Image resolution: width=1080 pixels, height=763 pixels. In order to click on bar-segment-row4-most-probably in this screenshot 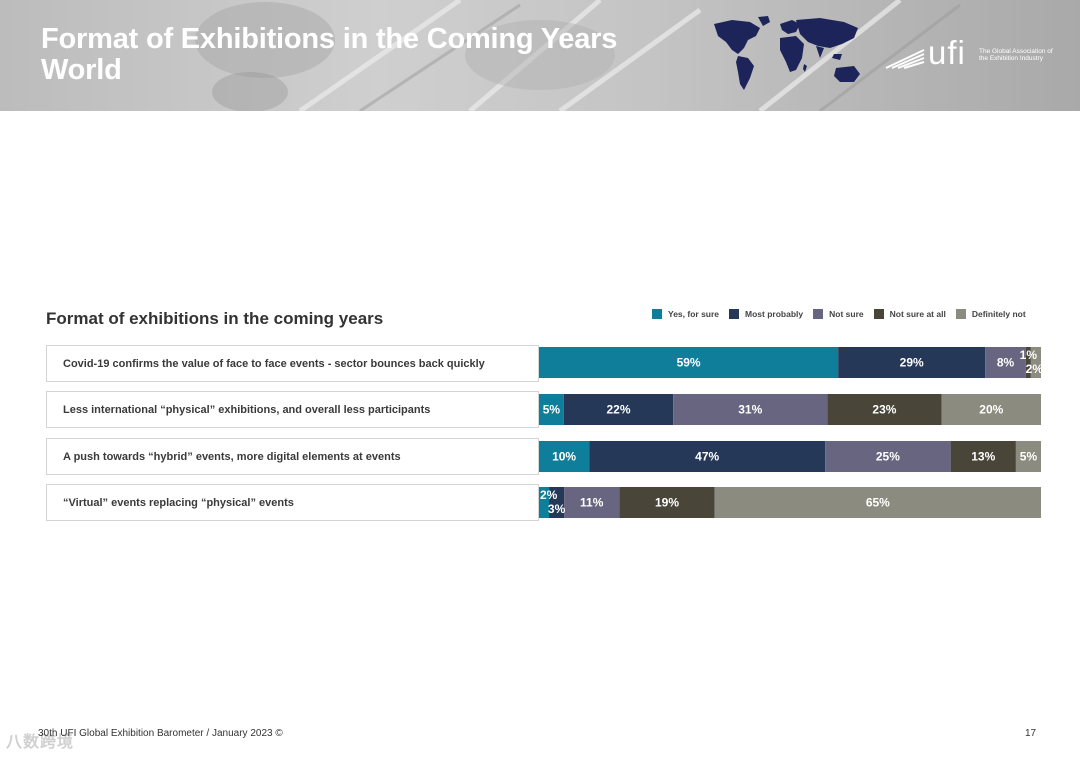, I will do `click(557, 502)`.